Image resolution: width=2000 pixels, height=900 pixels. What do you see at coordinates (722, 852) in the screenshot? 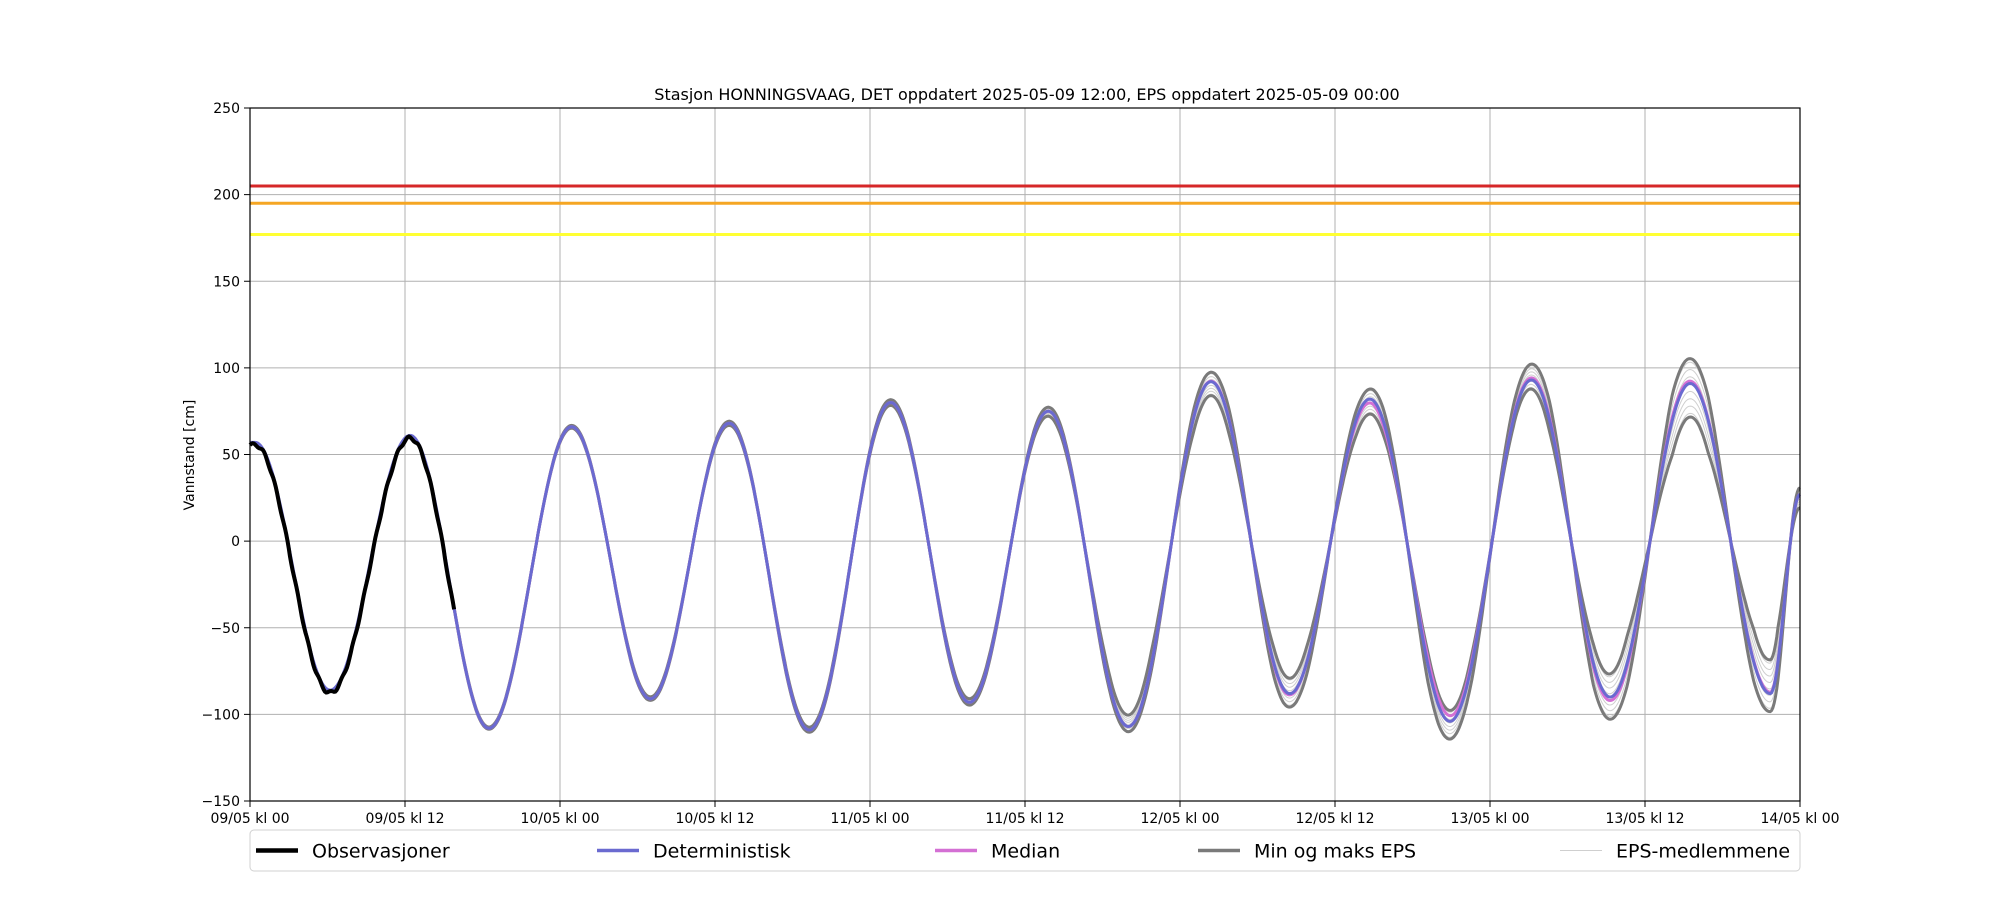
I see `legend-label-1: Deterministisk` at bounding box center [722, 852].